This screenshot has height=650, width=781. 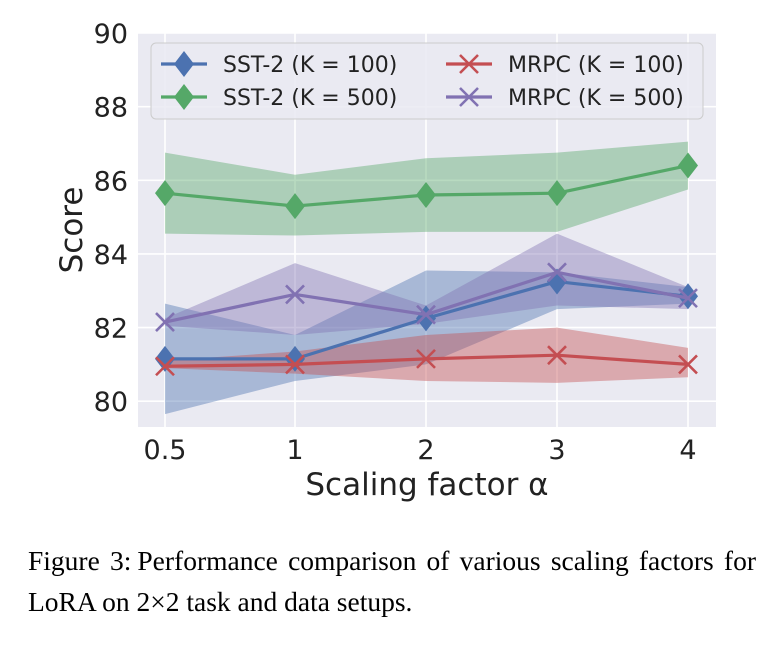 What do you see at coordinates (425, 450) in the screenshot?
I see `x-tick-label: 2` at bounding box center [425, 450].